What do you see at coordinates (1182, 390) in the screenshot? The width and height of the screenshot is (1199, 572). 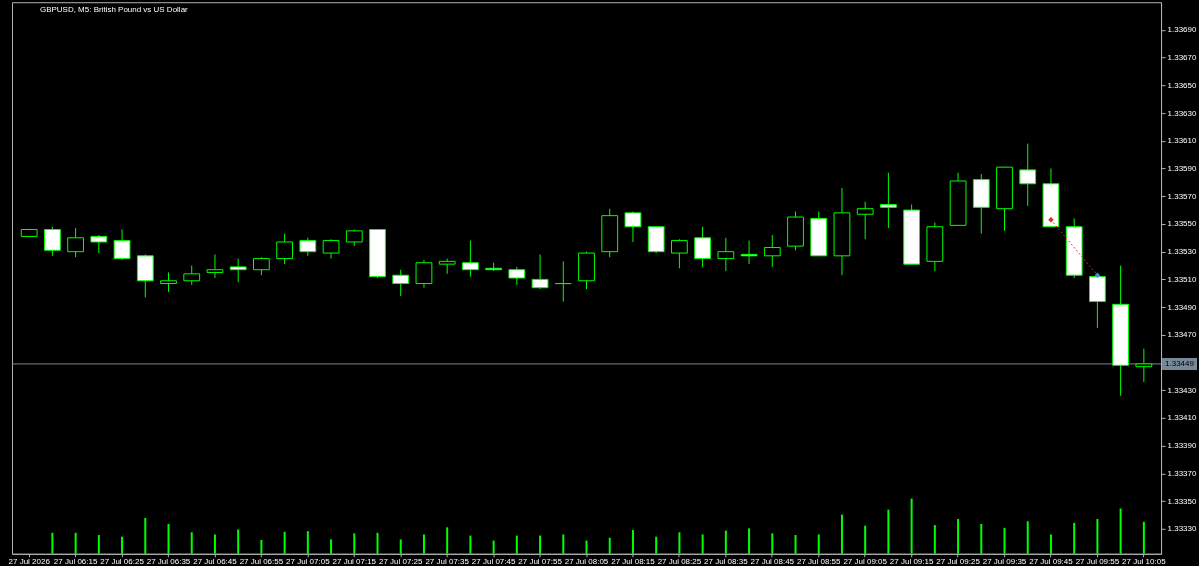 I see `y-tick-label: 1.33430` at bounding box center [1182, 390].